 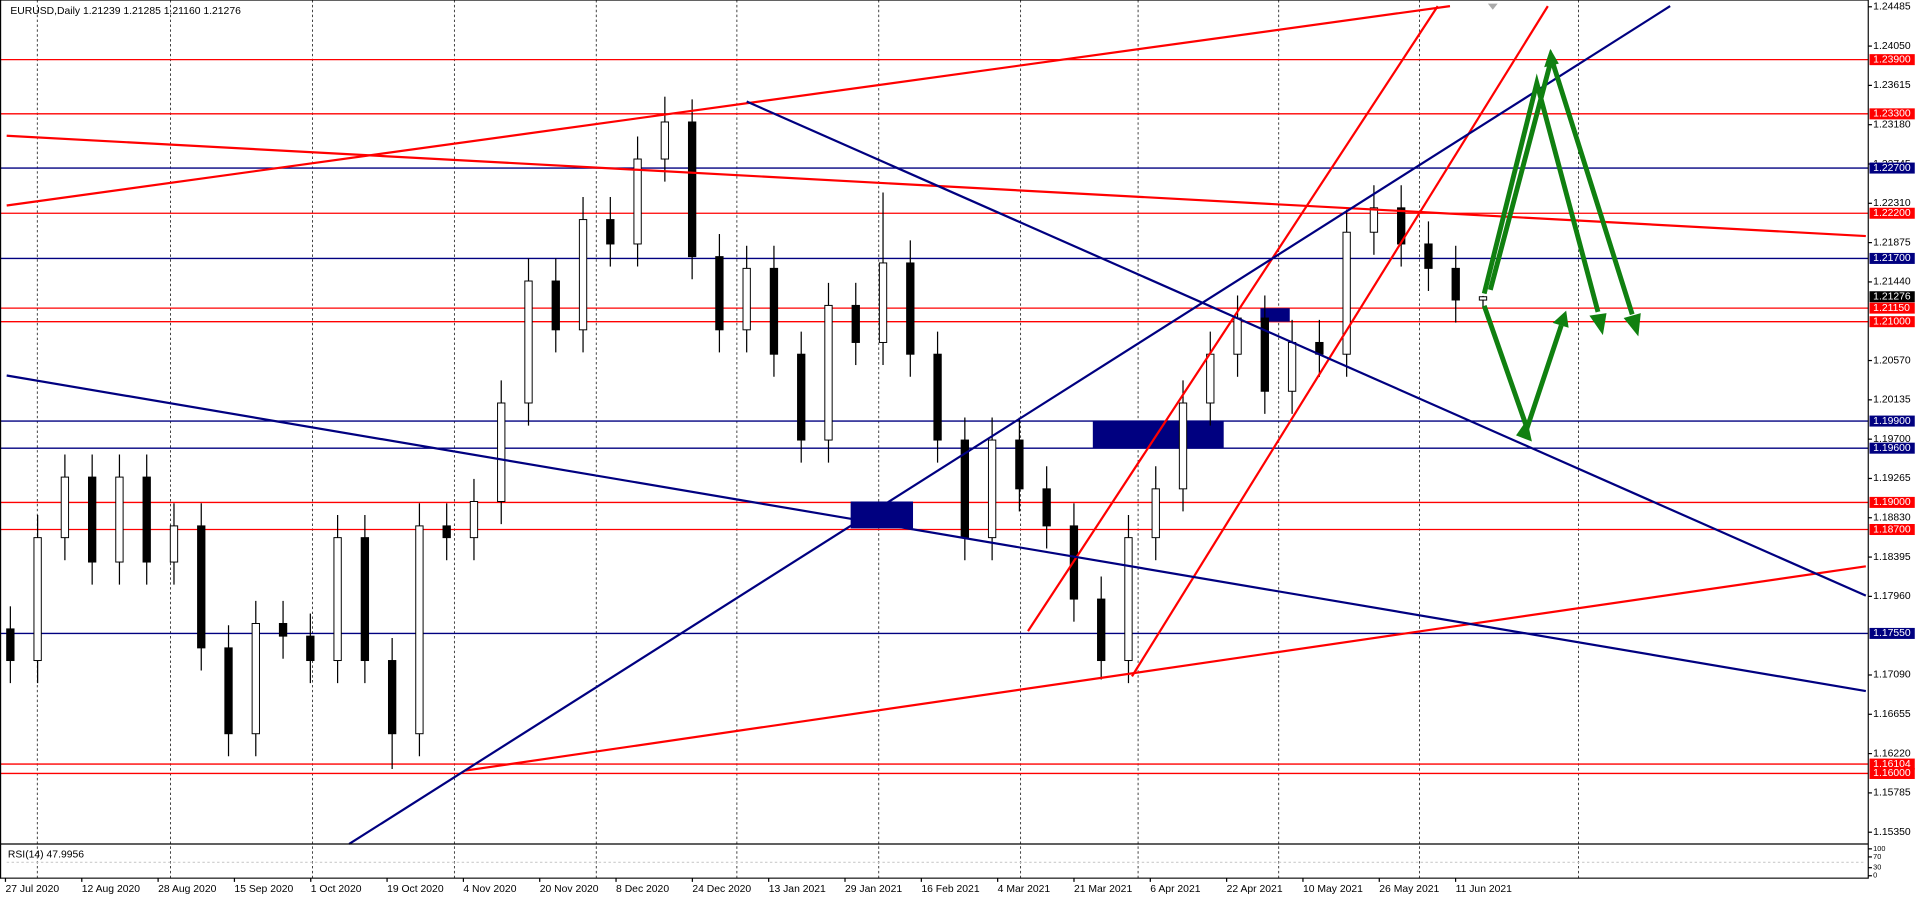 I want to click on x-tick-label: 27 Jul 2020, so click(x=32, y=889).